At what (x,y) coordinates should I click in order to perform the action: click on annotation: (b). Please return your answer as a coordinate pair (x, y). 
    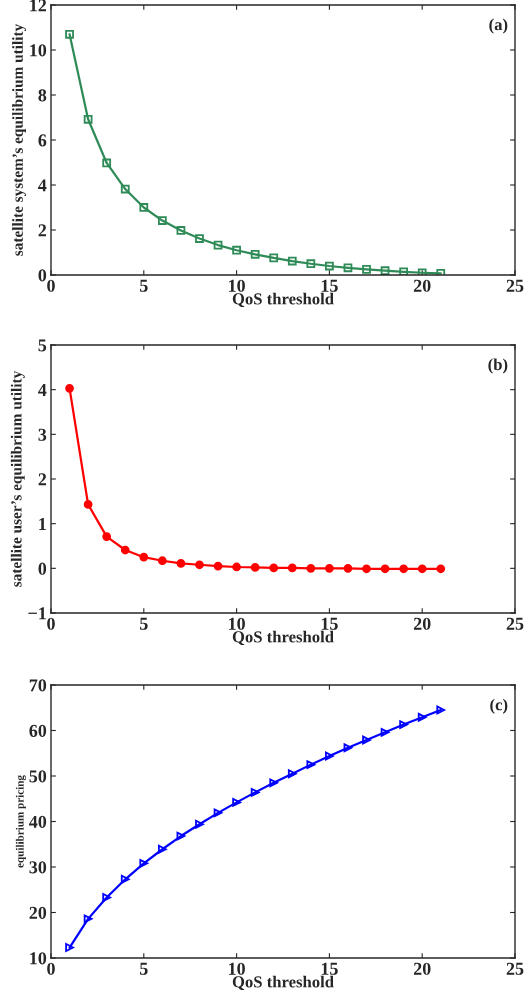
    Looking at the image, I should click on (498, 366).